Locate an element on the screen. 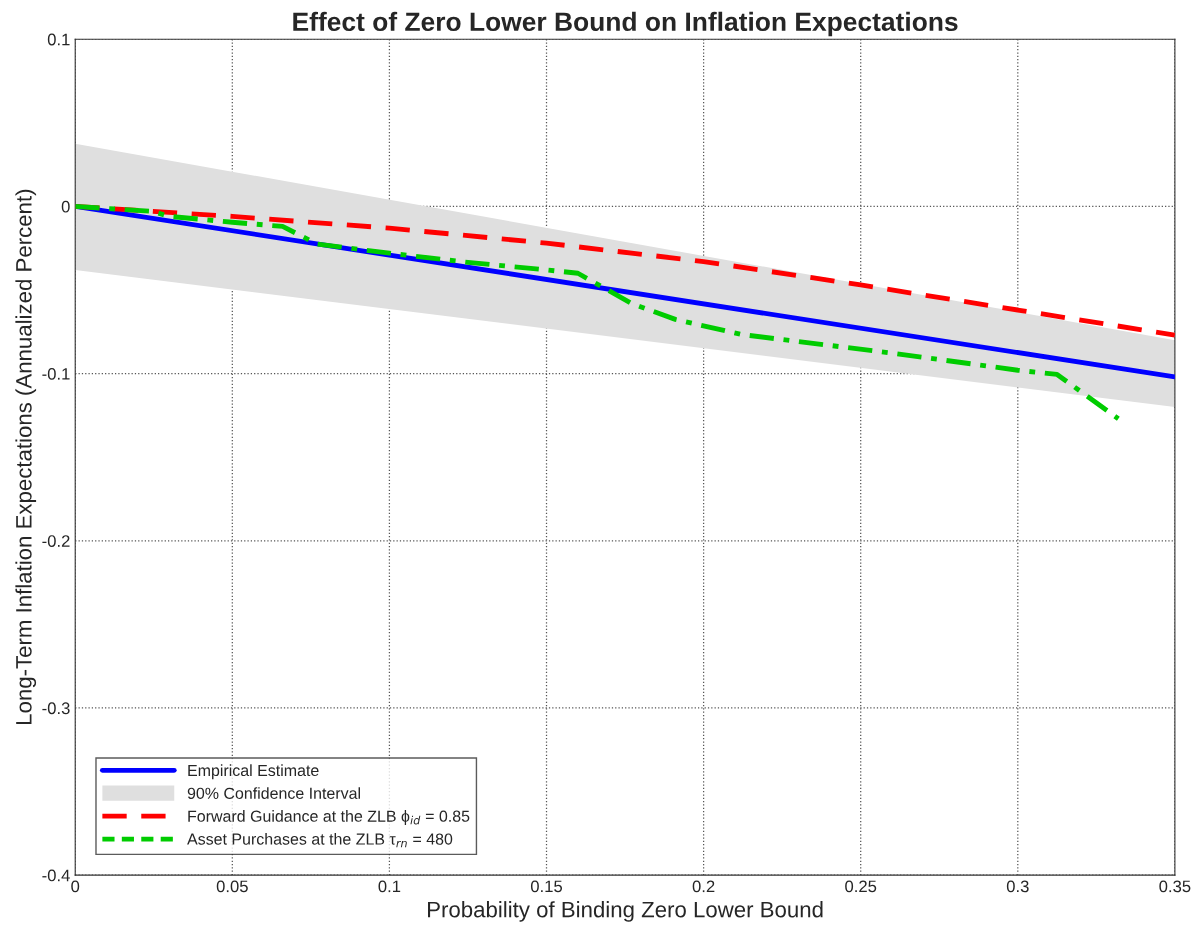 This screenshot has width=1194, height=933. y-tick-label: -0.3 is located at coordinates (56, 708).